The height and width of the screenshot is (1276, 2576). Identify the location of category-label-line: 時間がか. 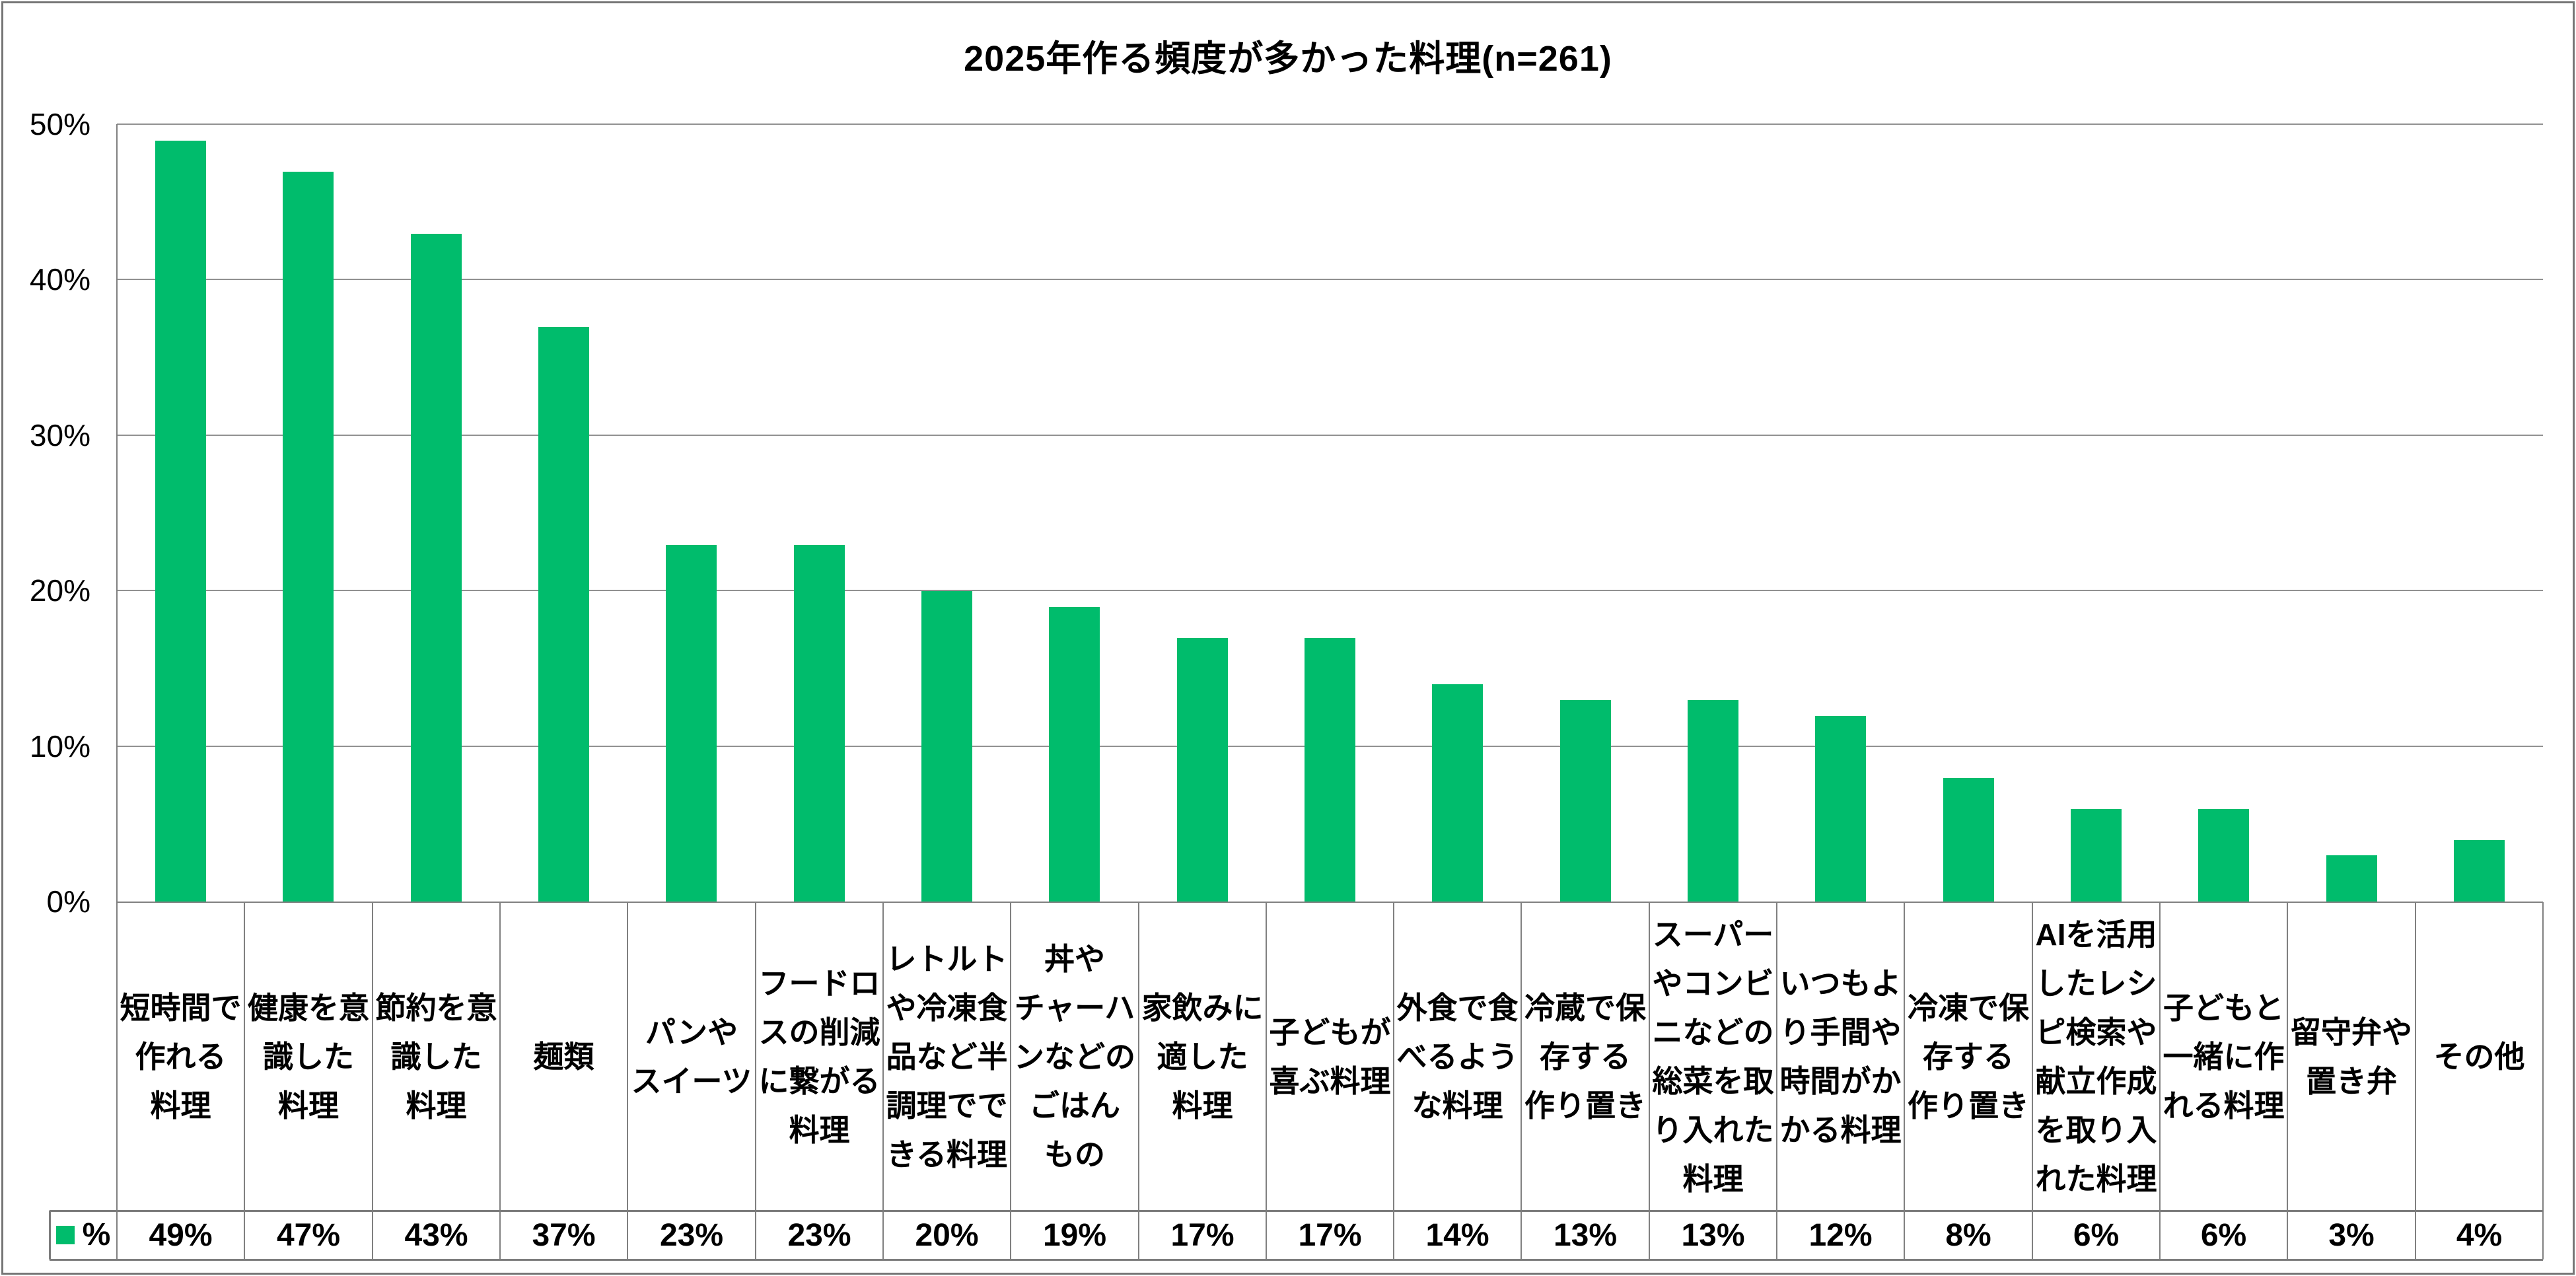
(1841, 1080).